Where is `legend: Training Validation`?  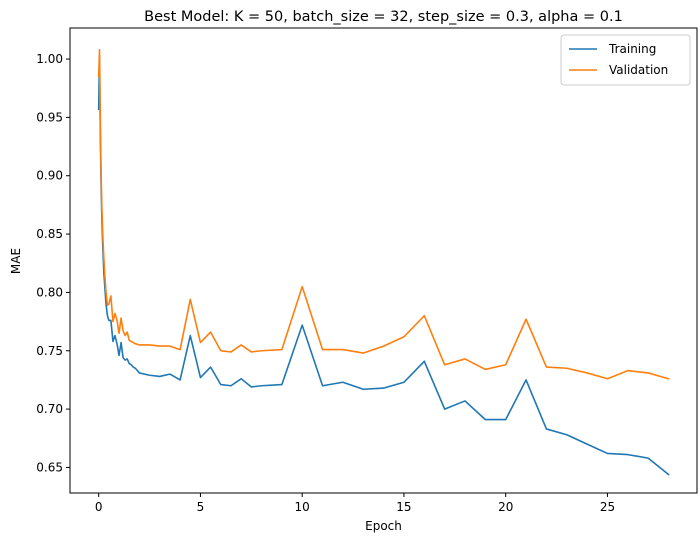
legend: Training Validation is located at coordinates (625, 60).